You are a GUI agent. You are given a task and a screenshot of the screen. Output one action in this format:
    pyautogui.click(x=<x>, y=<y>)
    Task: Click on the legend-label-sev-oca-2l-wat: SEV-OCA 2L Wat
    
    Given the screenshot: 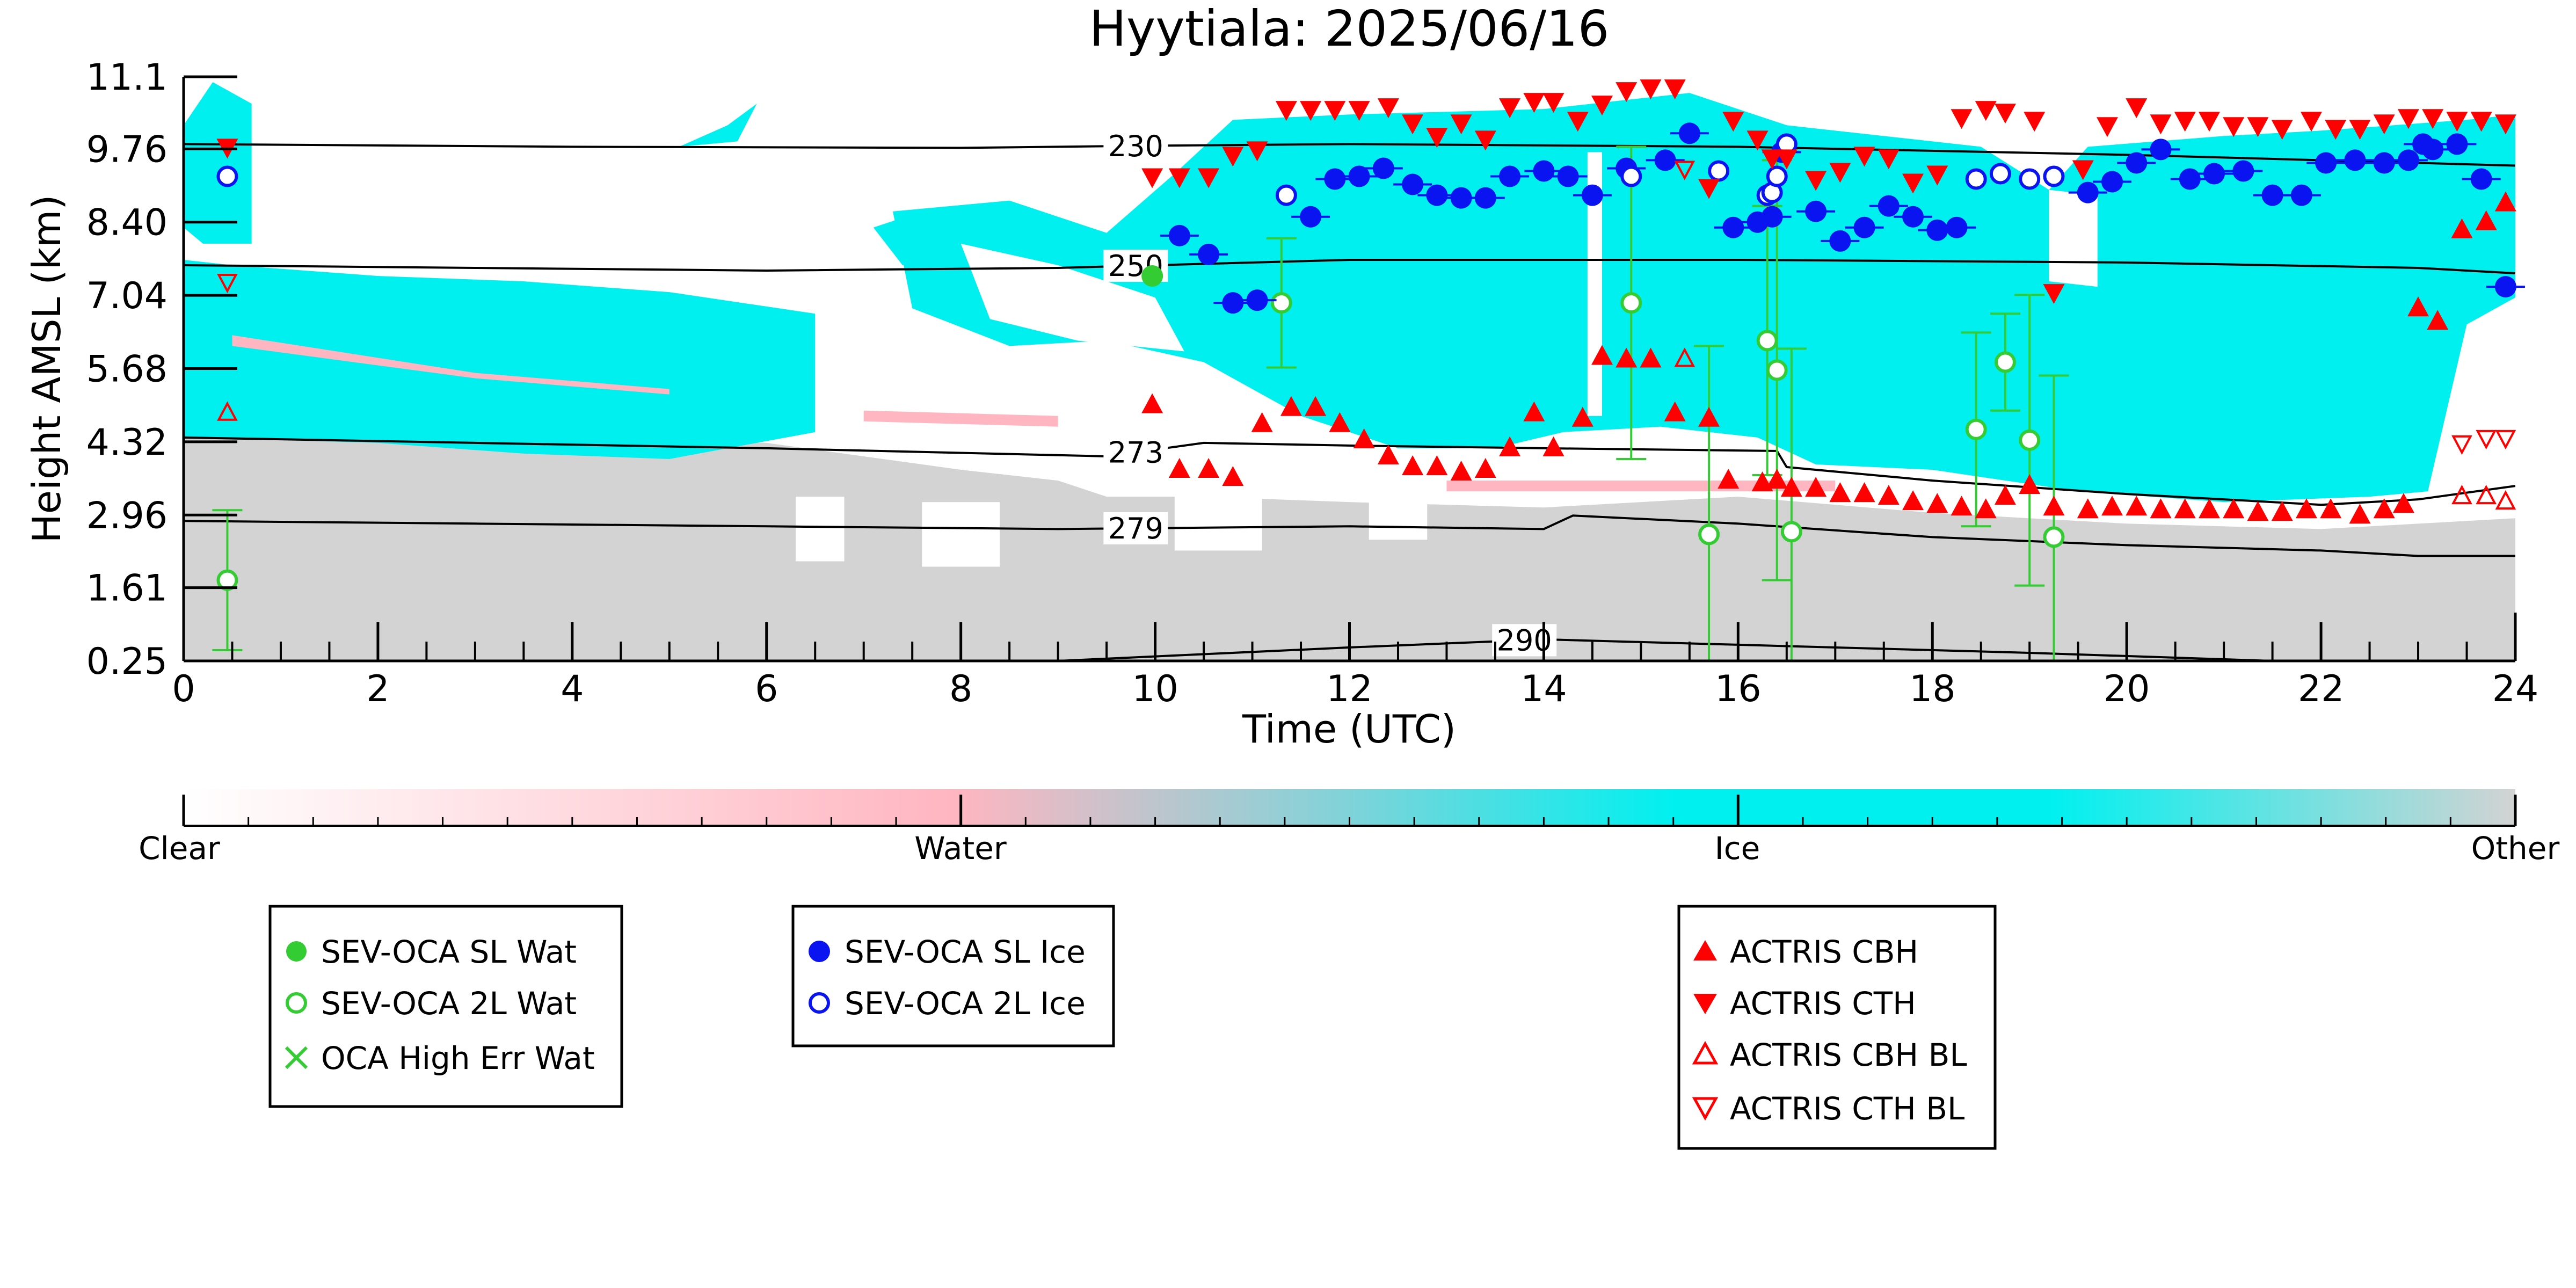 What is the action you would take?
    pyautogui.click(x=449, y=1003)
    